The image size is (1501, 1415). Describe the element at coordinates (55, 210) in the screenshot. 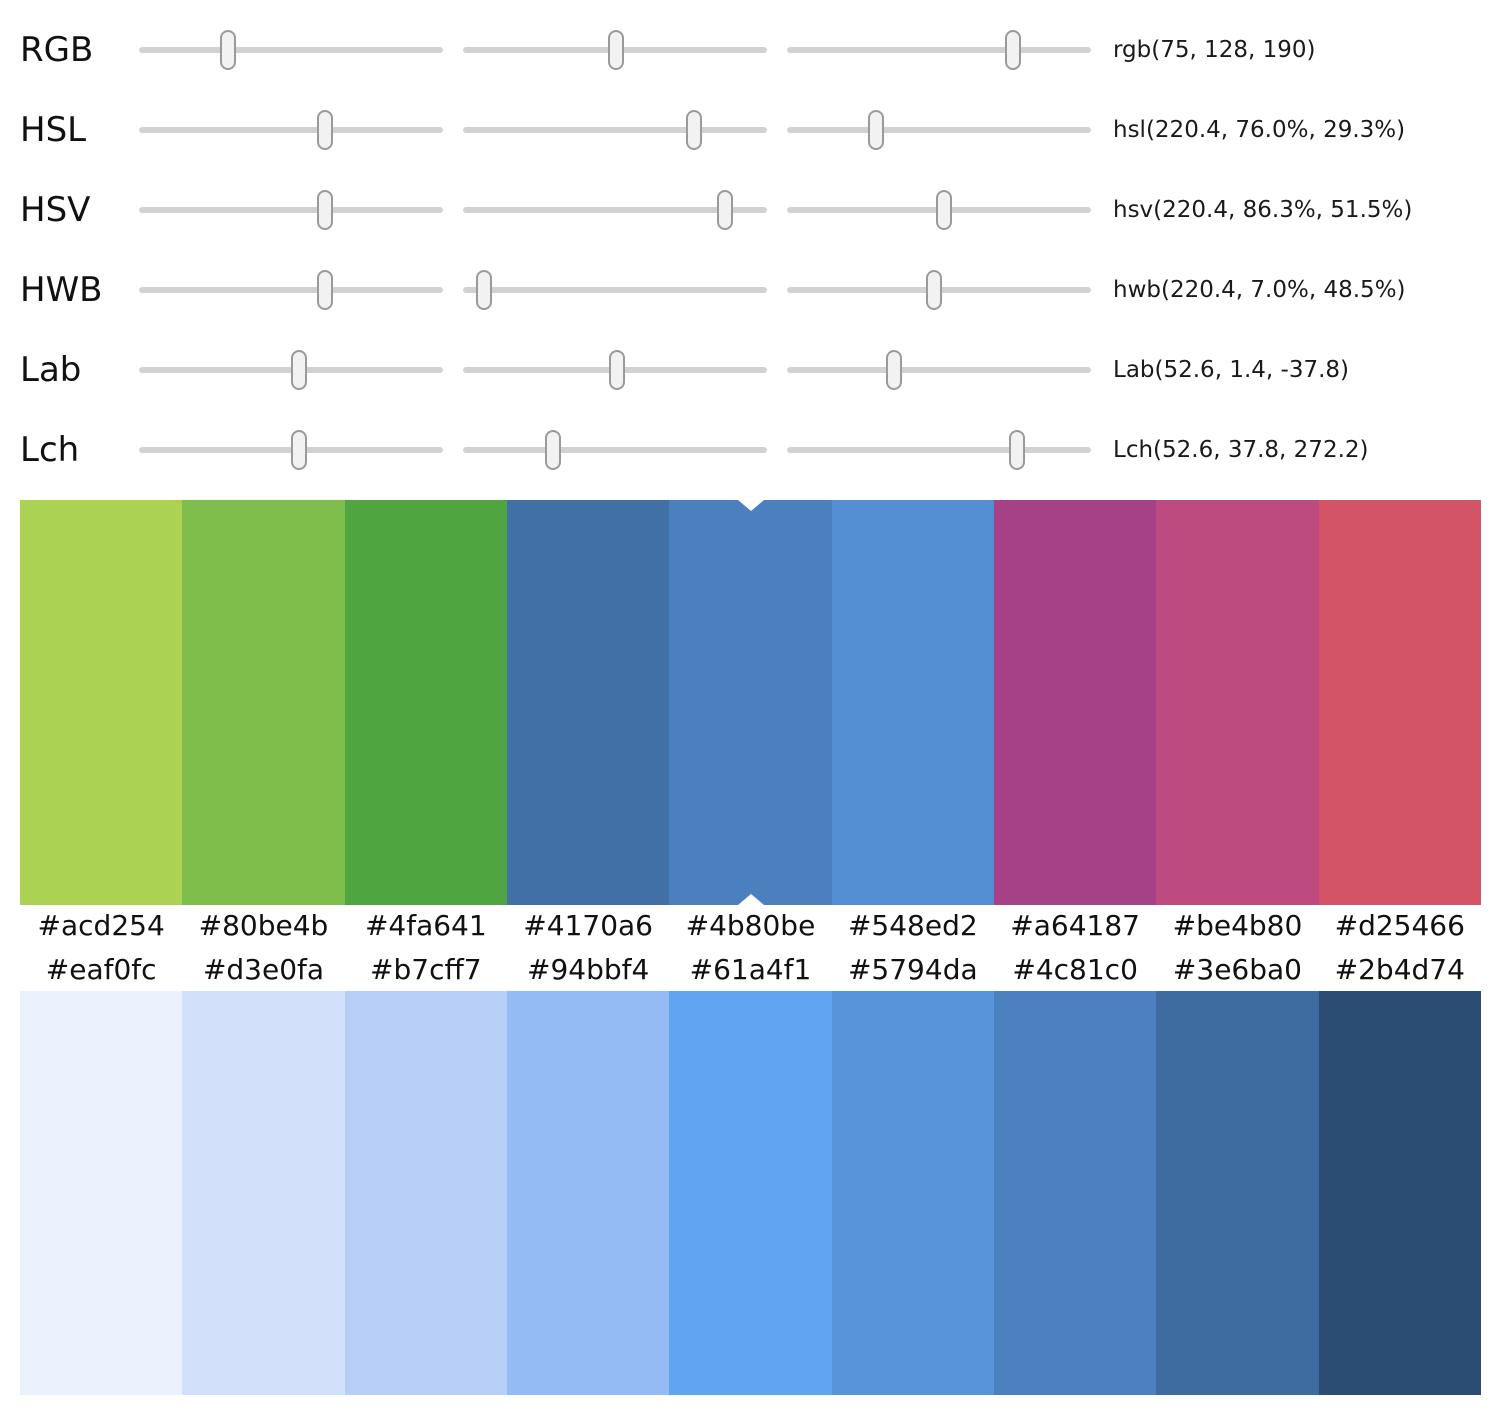

I see `colorspace-label-hsv: HSV` at that location.